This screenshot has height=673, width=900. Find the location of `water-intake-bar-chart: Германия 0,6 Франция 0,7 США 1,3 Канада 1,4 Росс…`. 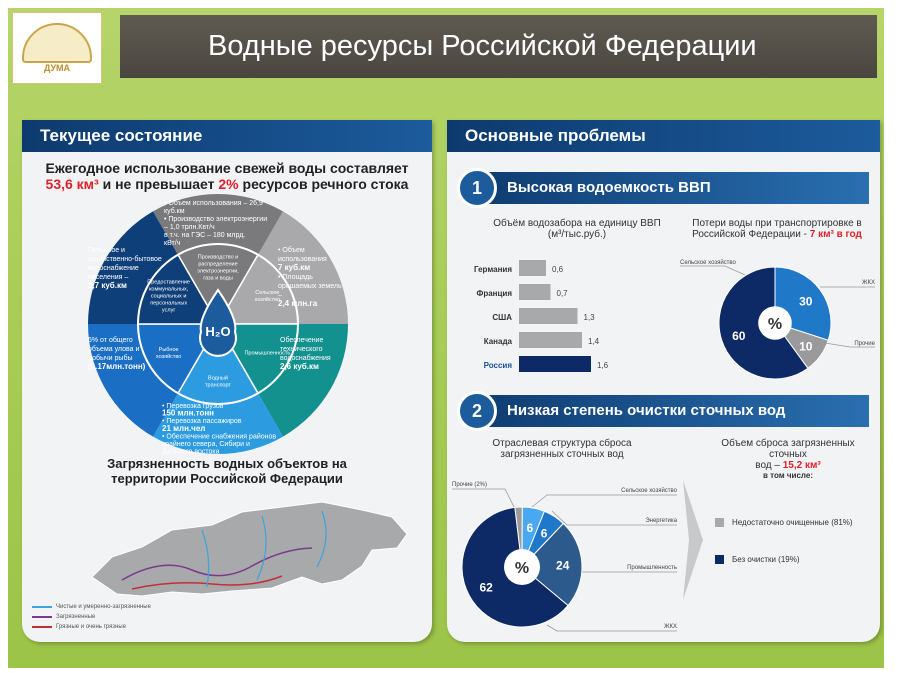

water-intake-bar-chart: Германия 0,6 Франция 0,7 США 1,3 Канада 1,4 Росс… is located at coordinates (541, 316).